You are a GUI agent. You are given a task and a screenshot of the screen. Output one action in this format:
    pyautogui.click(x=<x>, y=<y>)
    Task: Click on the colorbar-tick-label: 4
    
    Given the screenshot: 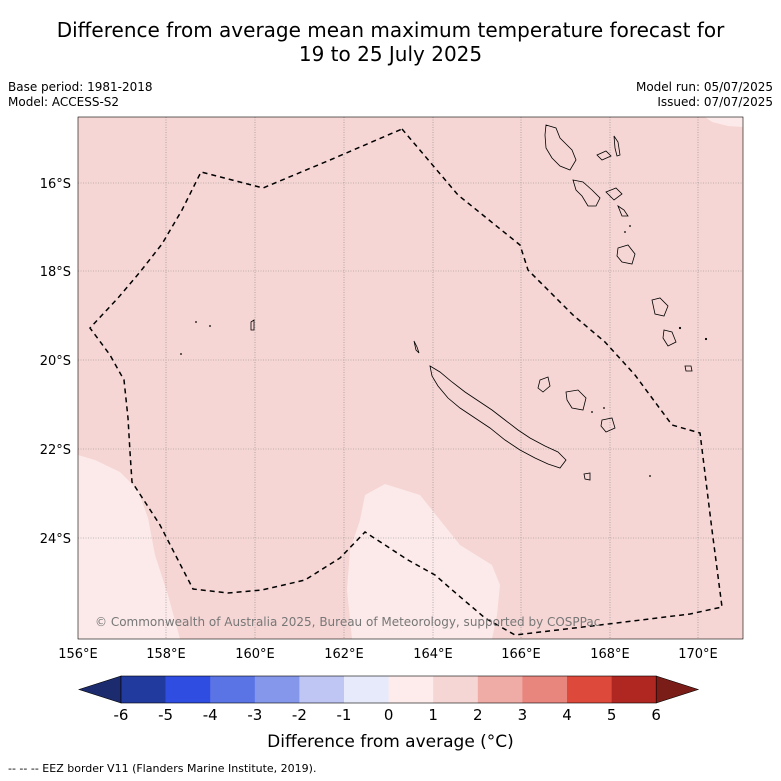 What is the action you would take?
    pyautogui.click(x=567, y=715)
    